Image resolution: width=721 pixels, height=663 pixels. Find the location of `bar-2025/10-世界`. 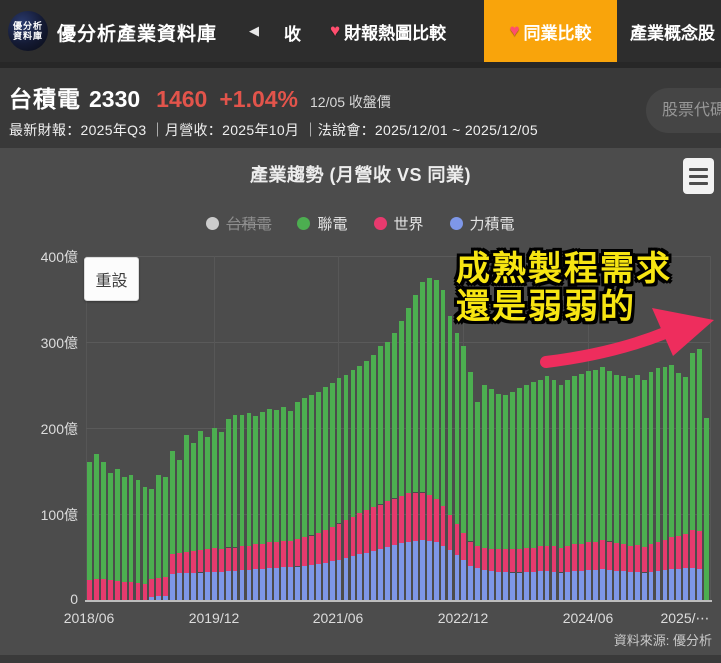

bar-2025/10-世界 is located at coordinates (699, 550).